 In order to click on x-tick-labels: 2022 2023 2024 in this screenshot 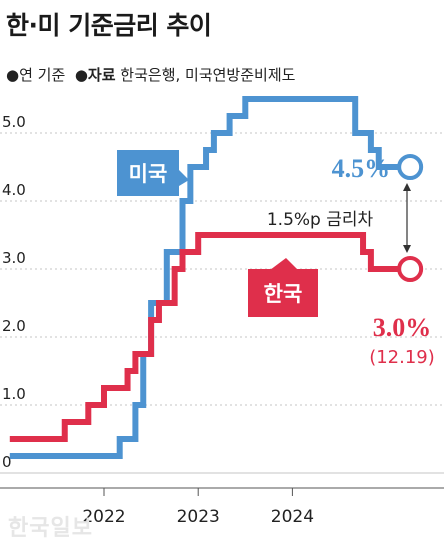, I will do `click(198, 507)`.